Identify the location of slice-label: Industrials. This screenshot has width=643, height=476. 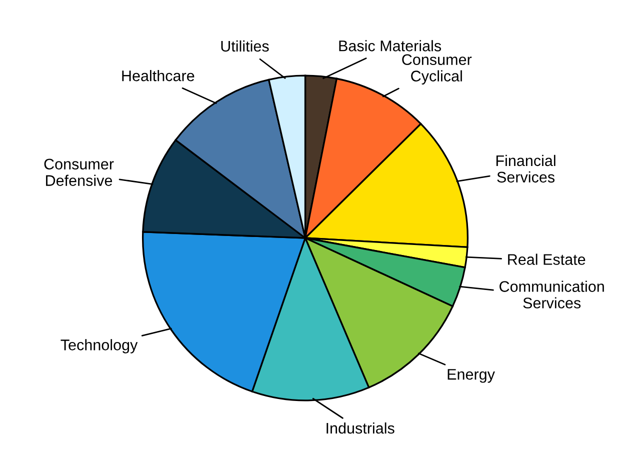
(360, 428).